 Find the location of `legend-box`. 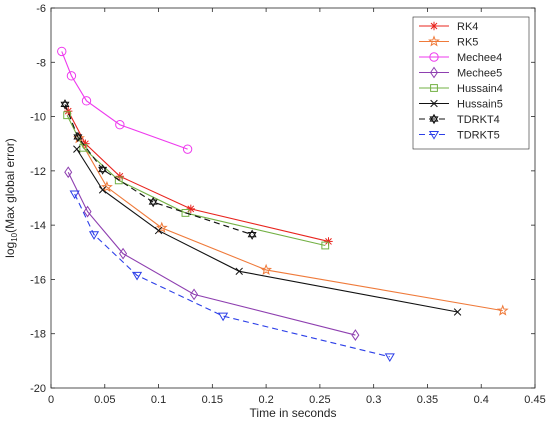

legend-box is located at coordinates (471, 83).